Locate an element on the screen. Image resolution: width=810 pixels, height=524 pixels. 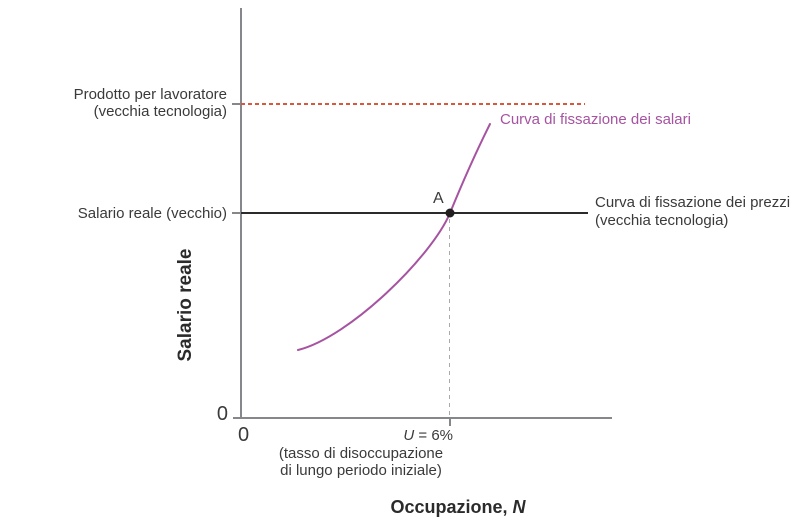
price-setting-curve-line is located at coordinates (414, 213).